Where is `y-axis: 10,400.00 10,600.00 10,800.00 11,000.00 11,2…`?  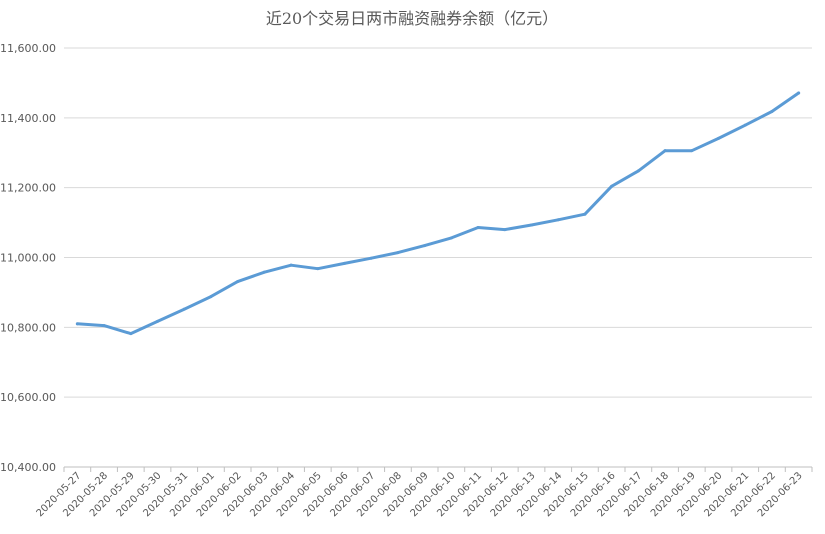 y-axis: 10,400.00 10,600.00 10,800.00 11,000.00 11,2… is located at coordinates (28, 258).